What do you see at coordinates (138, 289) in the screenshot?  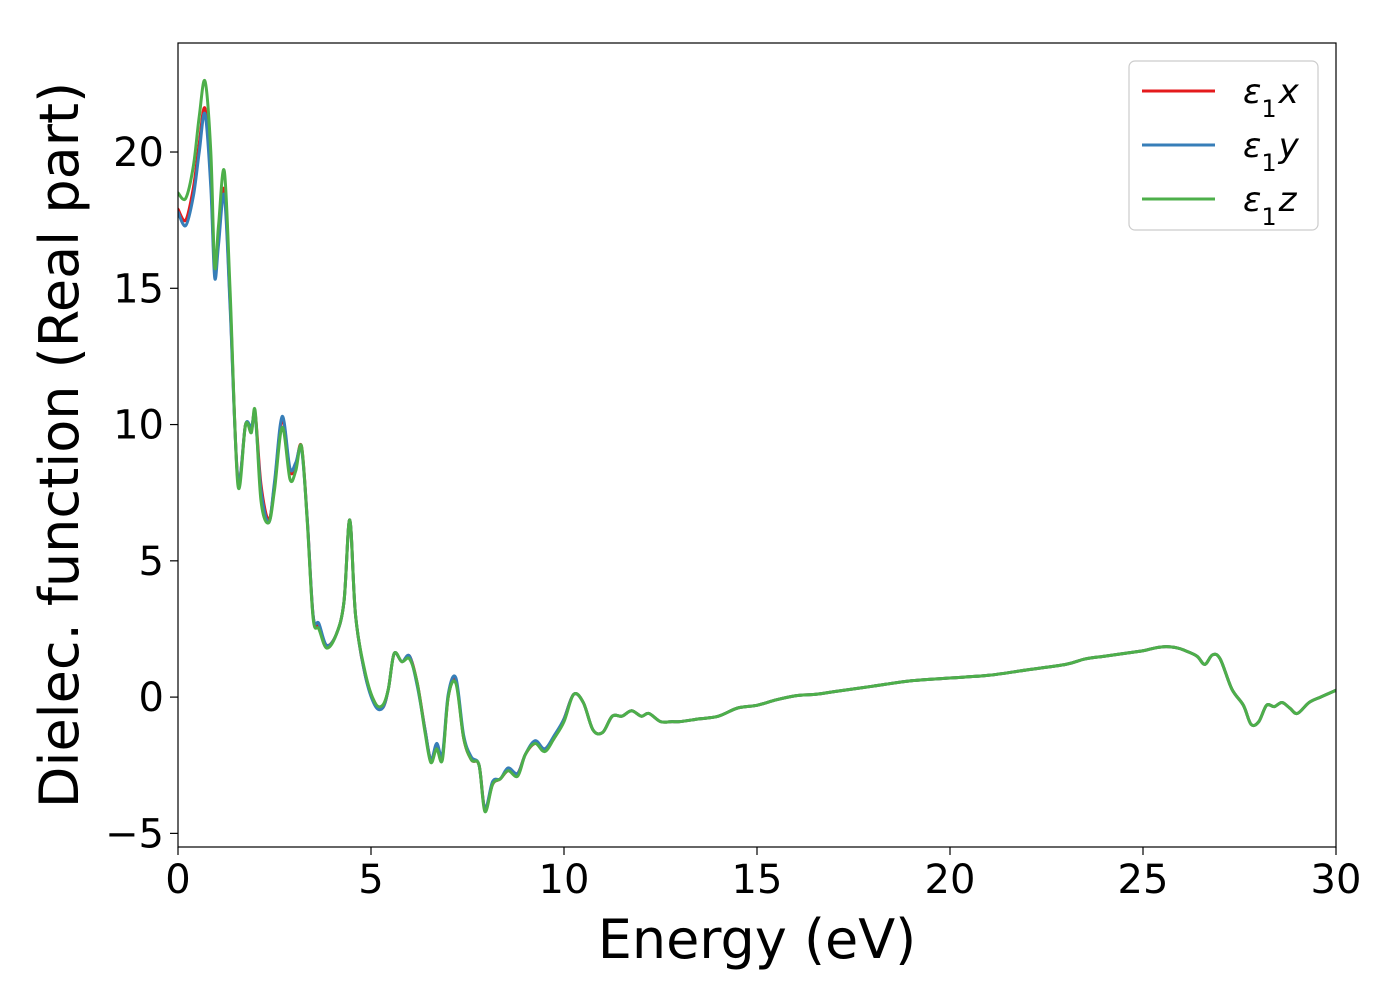 I see `y-tick-label: 15` at bounding box center [138, 289].